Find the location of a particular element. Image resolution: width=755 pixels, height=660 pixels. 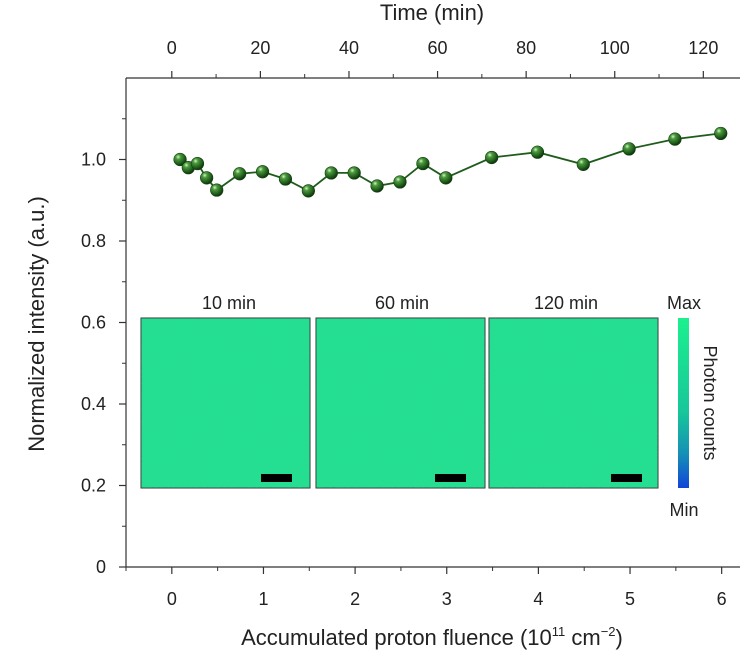

inset-panel-title: 120 min is located at coordinates (566, 303).